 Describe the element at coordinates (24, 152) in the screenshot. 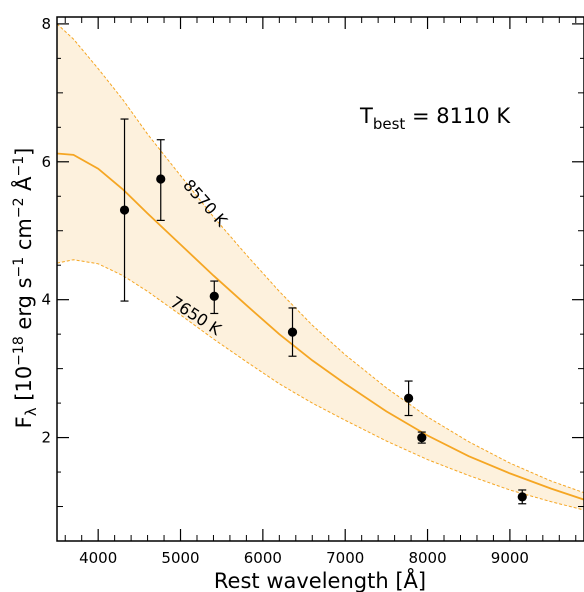

I see `y-axis-label-units-8: ]` at that location.